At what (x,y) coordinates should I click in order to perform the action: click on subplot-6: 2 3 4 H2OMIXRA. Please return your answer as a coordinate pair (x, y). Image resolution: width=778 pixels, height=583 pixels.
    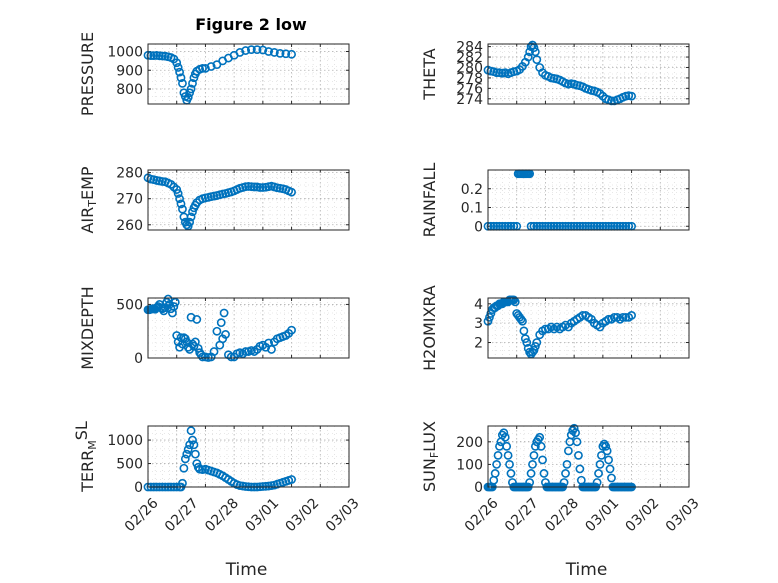
    Looking at the image, I should click on (555, 328).